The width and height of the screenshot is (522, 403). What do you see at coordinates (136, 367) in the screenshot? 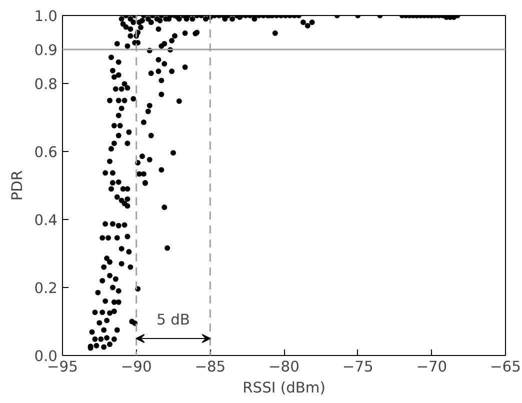
I see `x-tick-label: −90` at bounding box center [136, 367].